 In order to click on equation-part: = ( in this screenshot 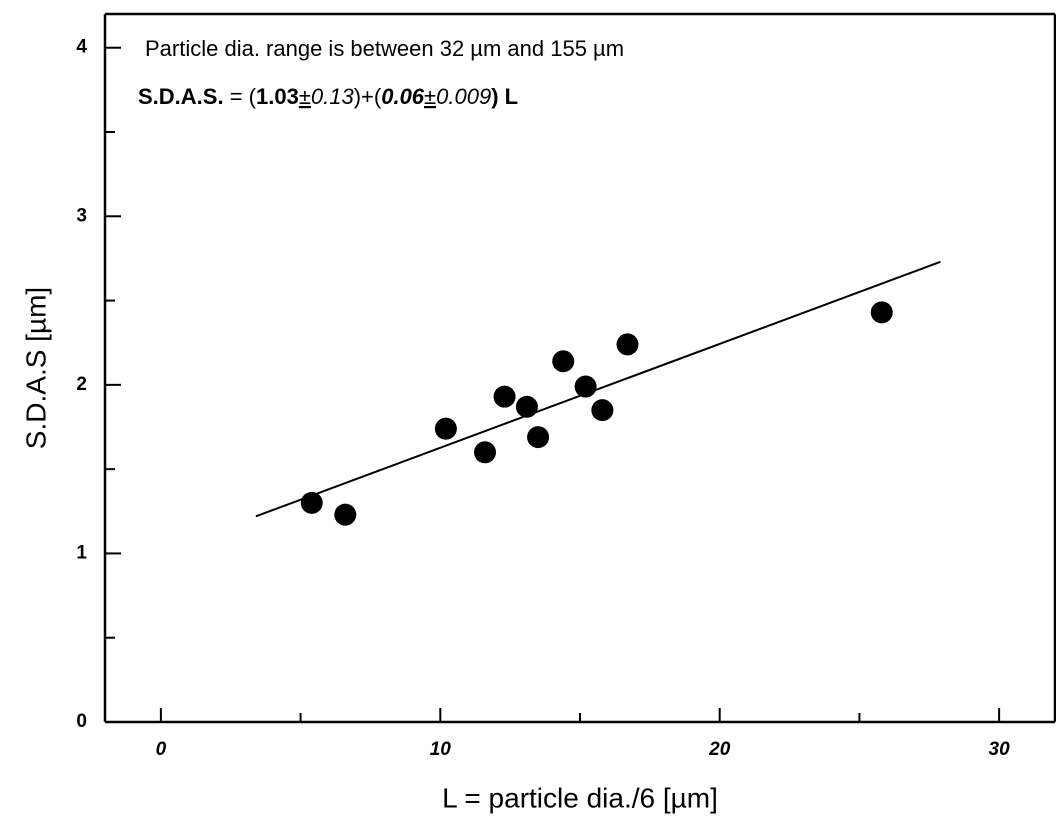, I will do `click(240, 96)`.